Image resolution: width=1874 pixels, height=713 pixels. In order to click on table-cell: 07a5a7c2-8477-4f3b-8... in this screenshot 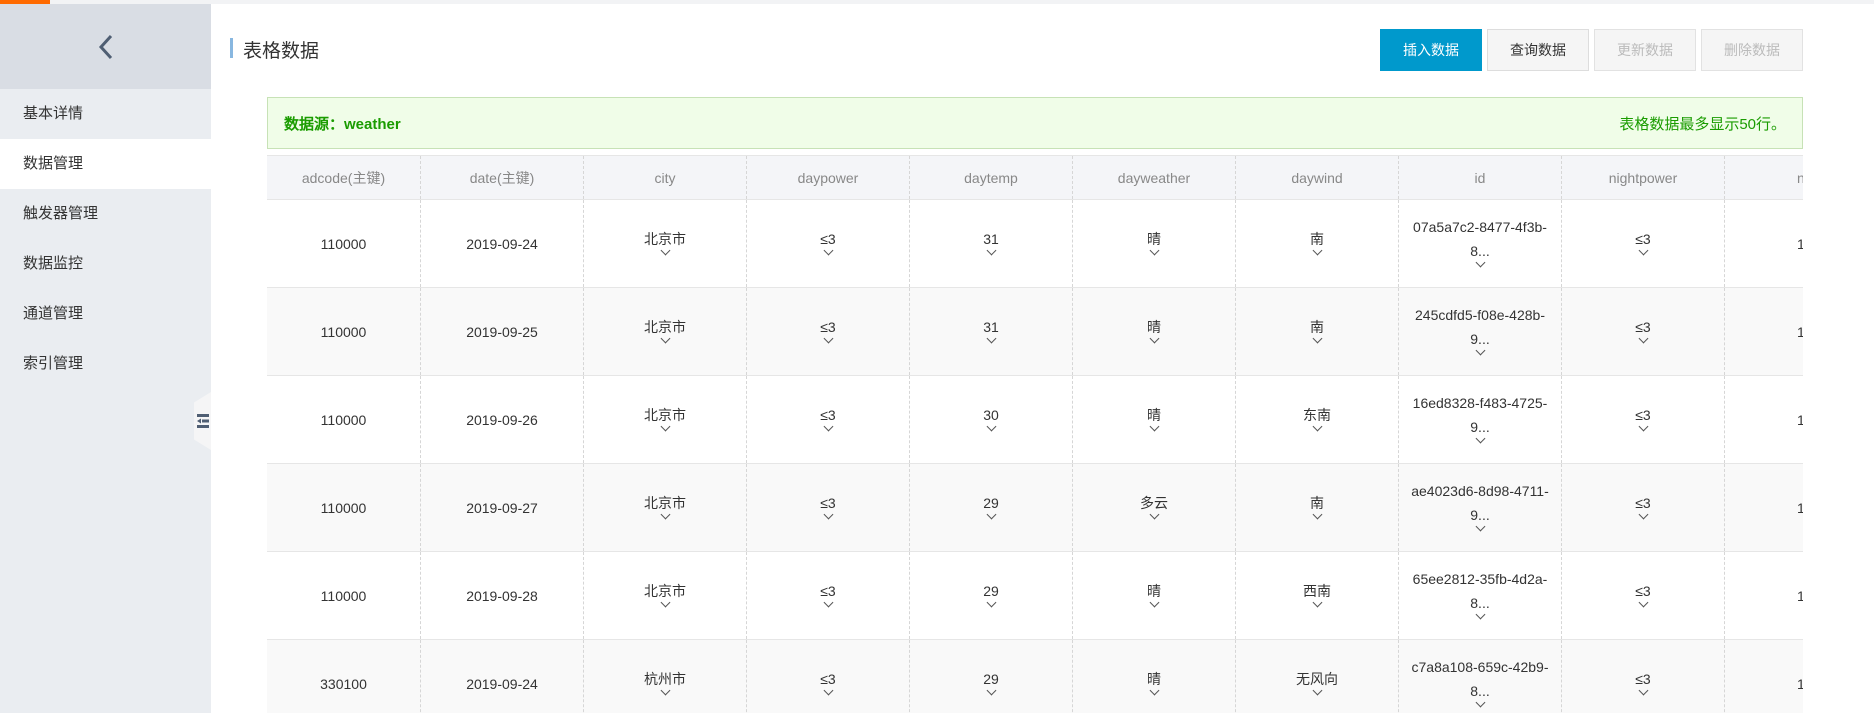, I will do `click(1480, 243)`.